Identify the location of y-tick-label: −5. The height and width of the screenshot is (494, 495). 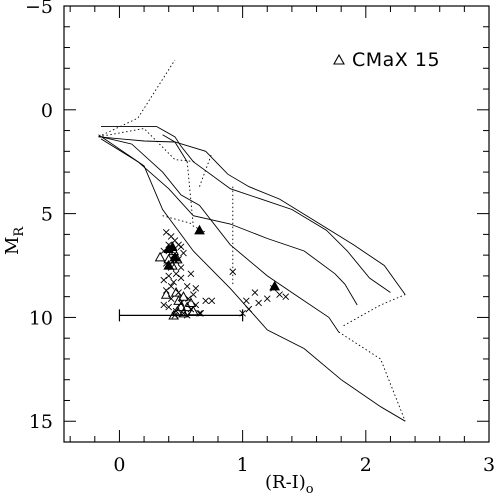
(39, 9).